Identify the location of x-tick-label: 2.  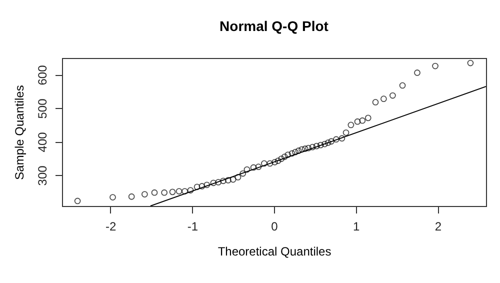
(438, 227).